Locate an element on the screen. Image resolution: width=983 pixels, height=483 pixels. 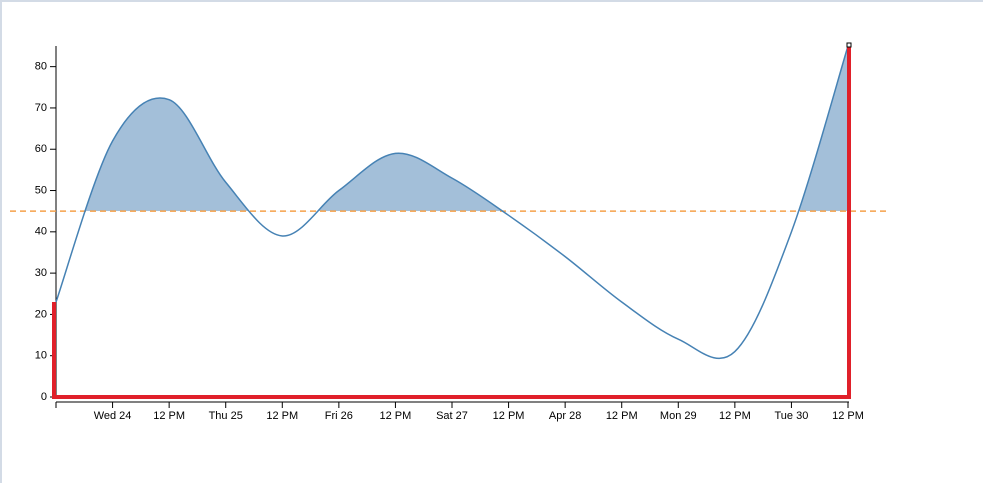
x-tick-label: Mon 29 is located at coordinates (678, 416).